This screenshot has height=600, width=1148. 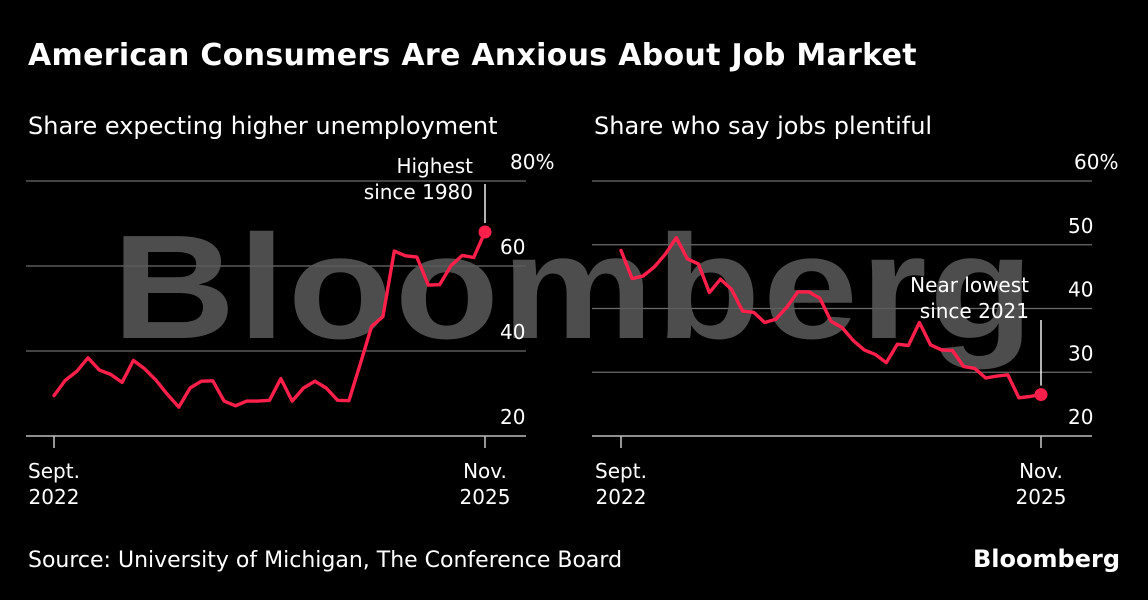 What do you see at coordinates (831, 317) in the screenshot?
I see `right-series-line` at bounding box center [831, 317].